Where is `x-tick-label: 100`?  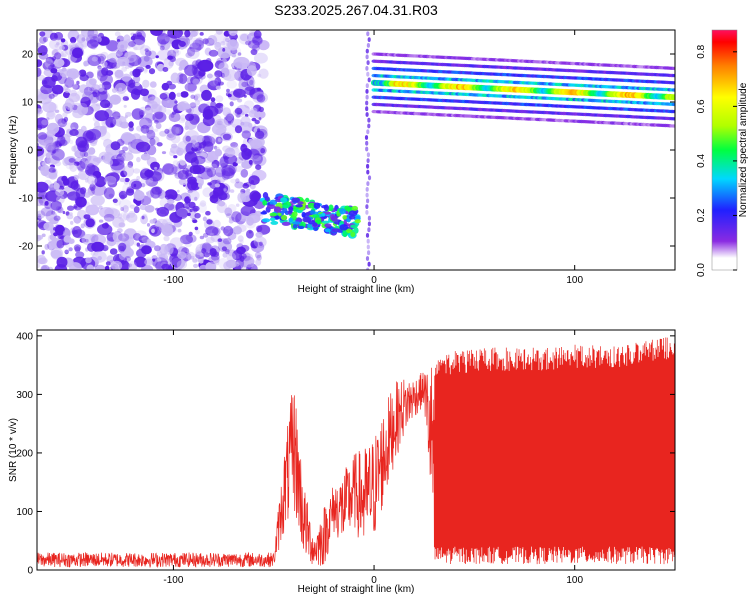
x-tick-label: 100 is located at coordinates (574, 280).